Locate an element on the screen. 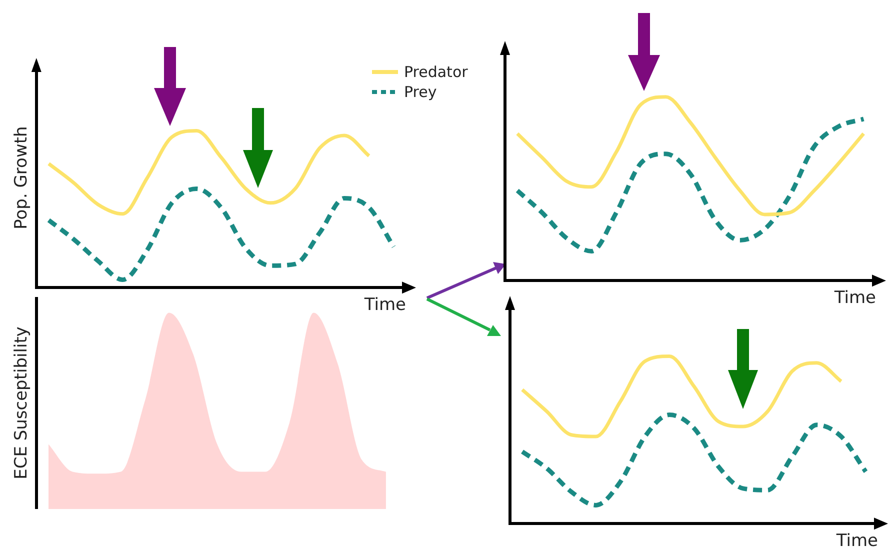 The image size is (890, 556). y-axis-title: ECE Susceptibility is located at coordinates (22, 403).